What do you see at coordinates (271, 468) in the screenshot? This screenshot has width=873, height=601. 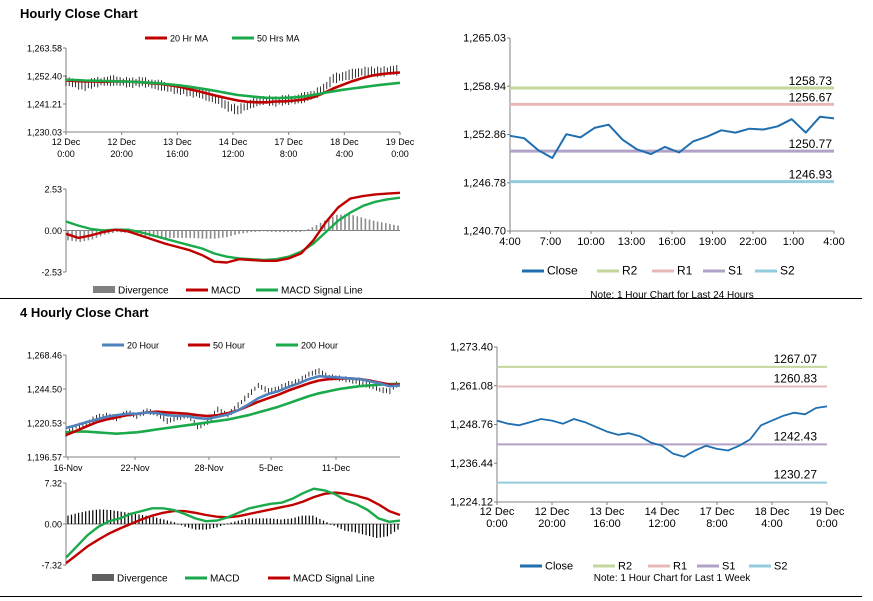 I see `fp-x-tick-label: 5-Dec` at bounding box center [271, 468].